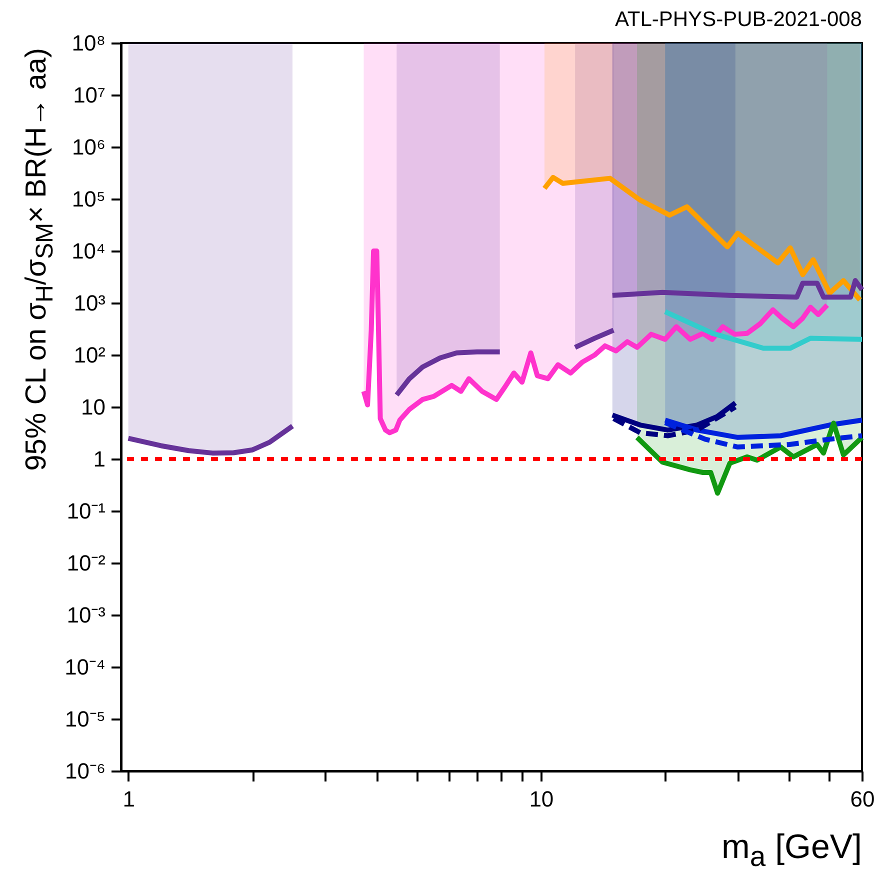 Image resolution: width=884 pixels, height=873 pixels. I want to click on y-tick-label: 10⁶, so click(89, 147).